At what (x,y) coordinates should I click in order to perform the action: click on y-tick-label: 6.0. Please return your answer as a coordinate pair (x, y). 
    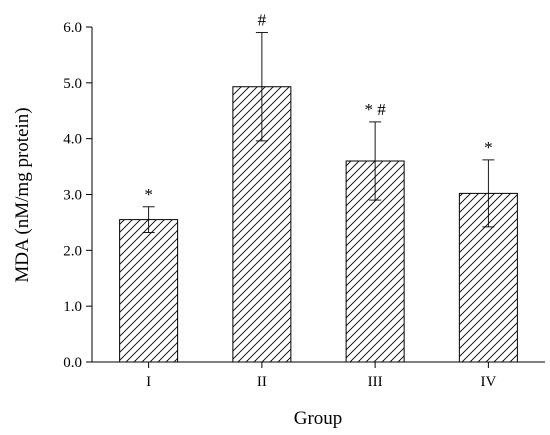
    Looking at the image, I should click on (72, 28).